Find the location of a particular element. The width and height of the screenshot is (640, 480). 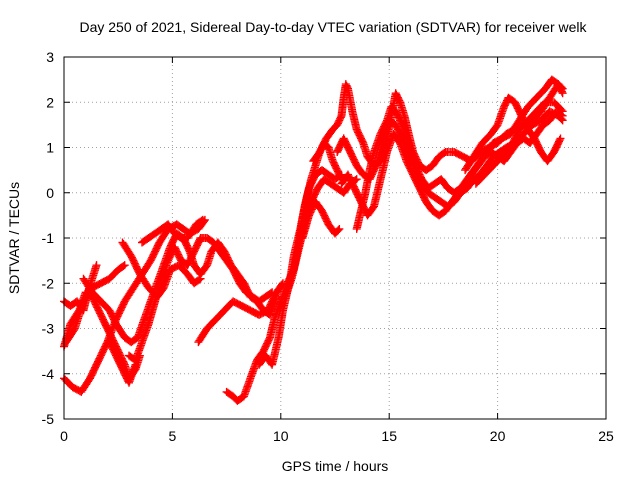

x-tick-label: 10 is located at coordinates (281, 436).